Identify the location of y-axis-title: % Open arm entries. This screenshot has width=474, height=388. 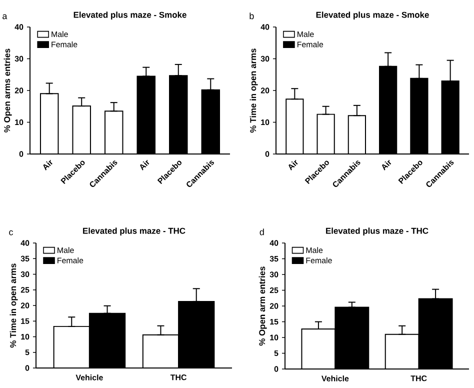
(262, 306).